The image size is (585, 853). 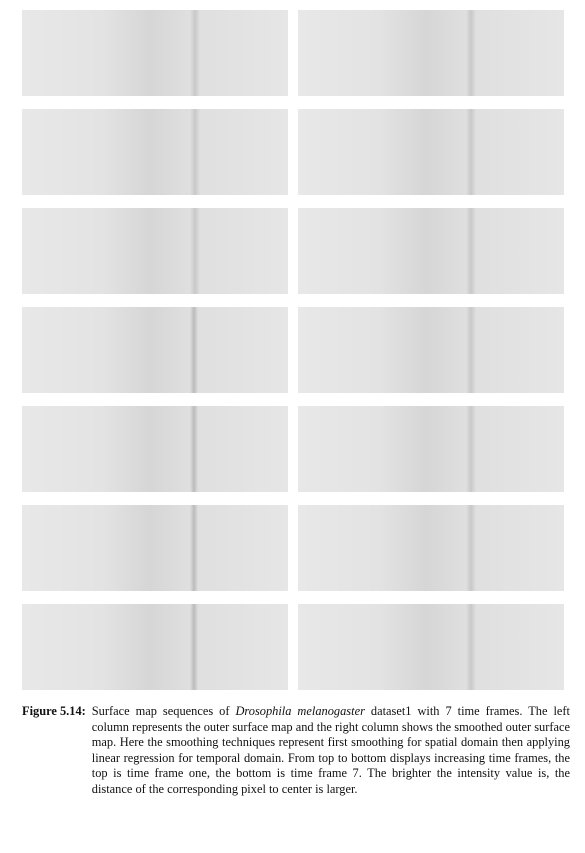 I want to click on caption-part-1: Surface map sequences of, so click(x=163, y=711).